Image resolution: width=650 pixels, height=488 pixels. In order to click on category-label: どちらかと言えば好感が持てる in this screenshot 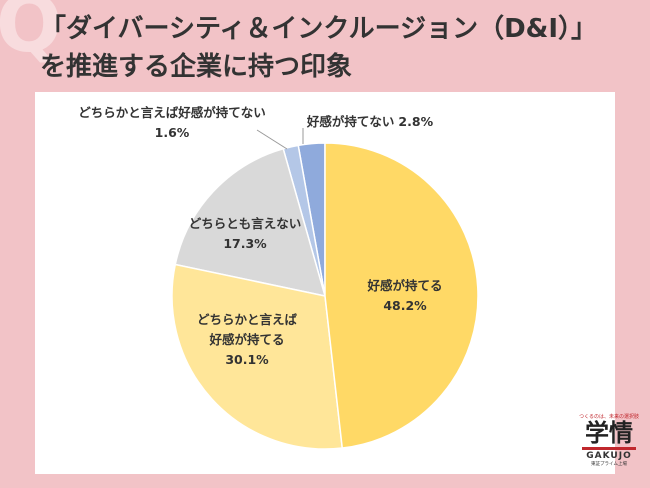, I will do `click(246, 329)`.